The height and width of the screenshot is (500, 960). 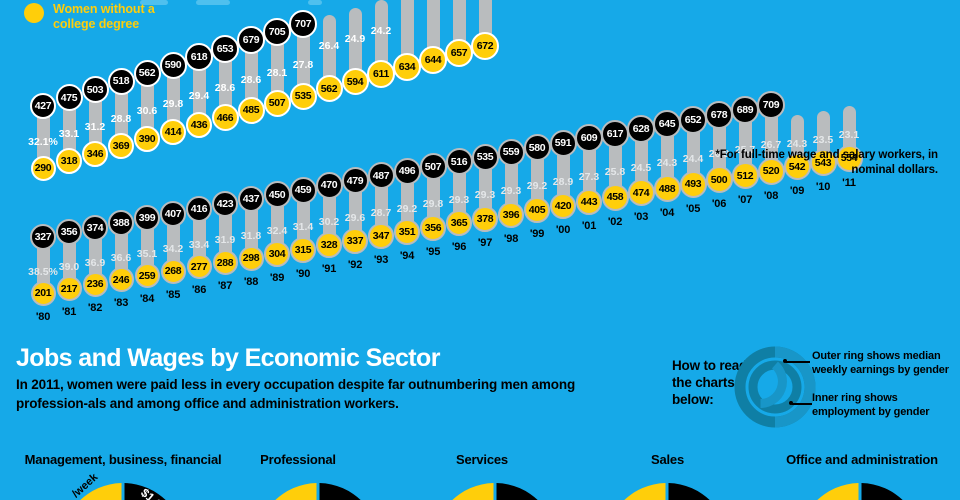 What do you see at coordinates (95, 153) in the screenshot?
I see `datapoint-node: 346` at bounding box center [95, 153].